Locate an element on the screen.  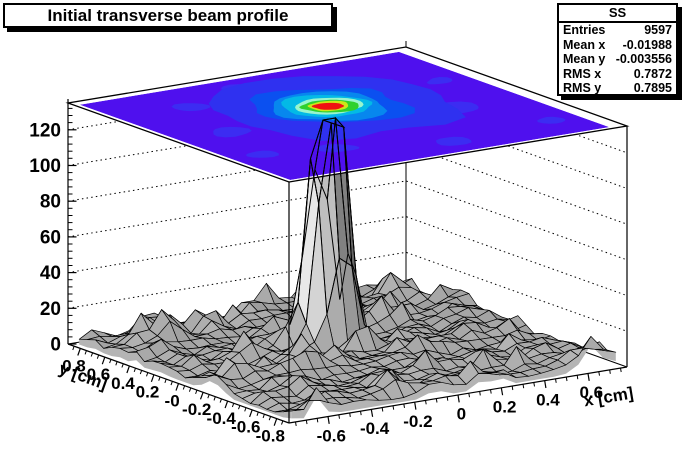
svg-text: 80 is located at coordinates (50, 202).